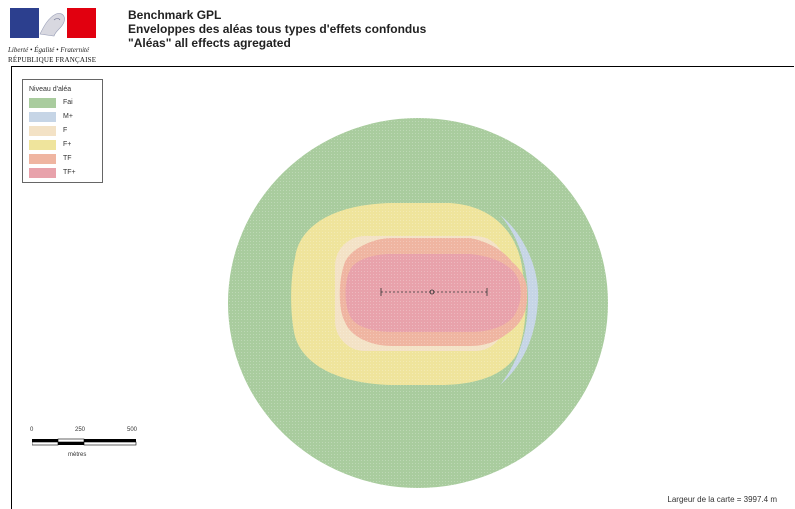 This screenshot has height=509, width=795. What do you see at coordinates (77, 455) in the screenshot?
I see `scale-unit: mètres` at bounding box center [77, 455].